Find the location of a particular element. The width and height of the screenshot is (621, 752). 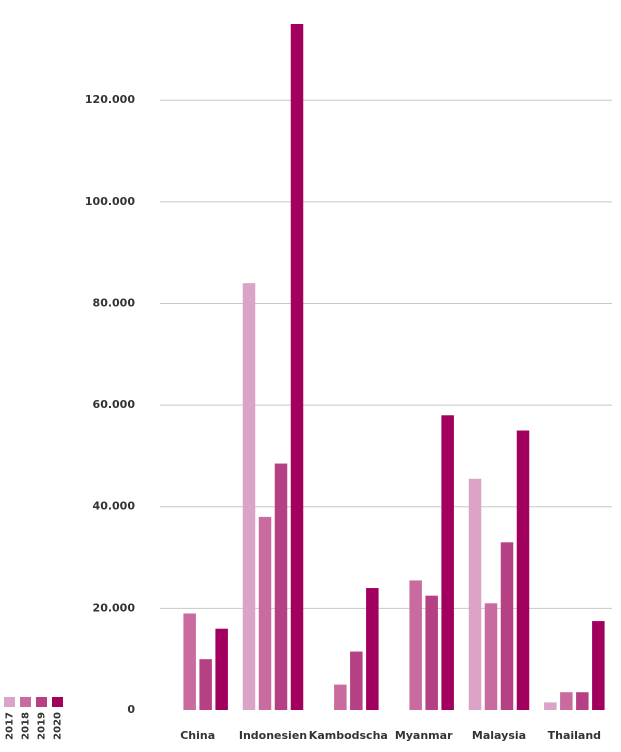

y-tick-label: 120.000 is located at coordinates (110, 99).